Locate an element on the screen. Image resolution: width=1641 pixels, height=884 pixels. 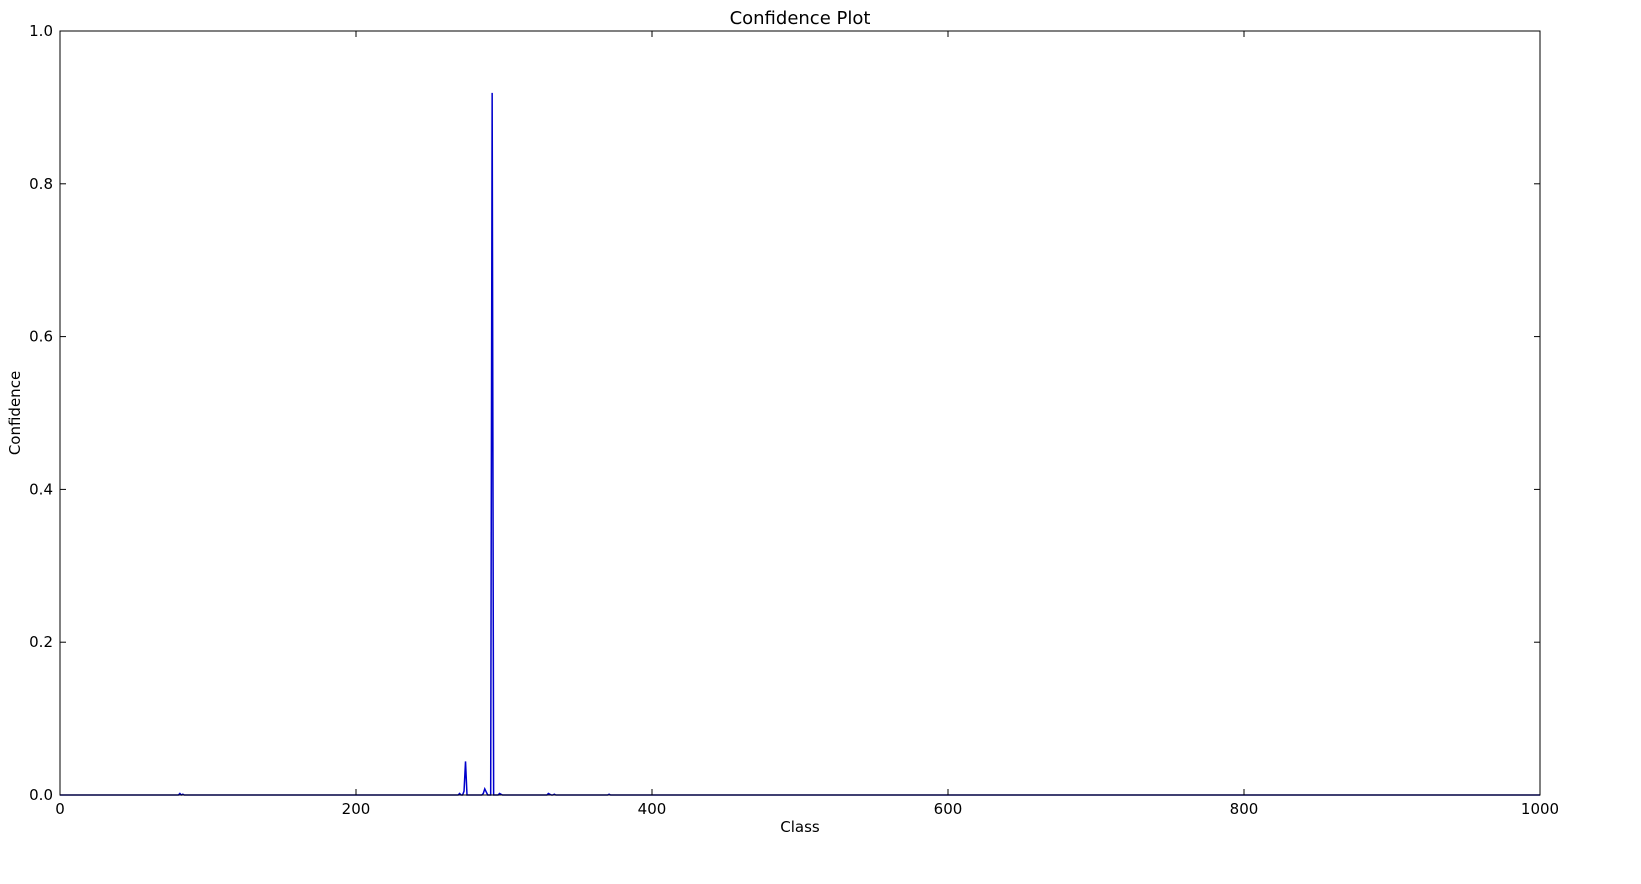
x-tick-label: 0 is located at coordinates (60, 809).